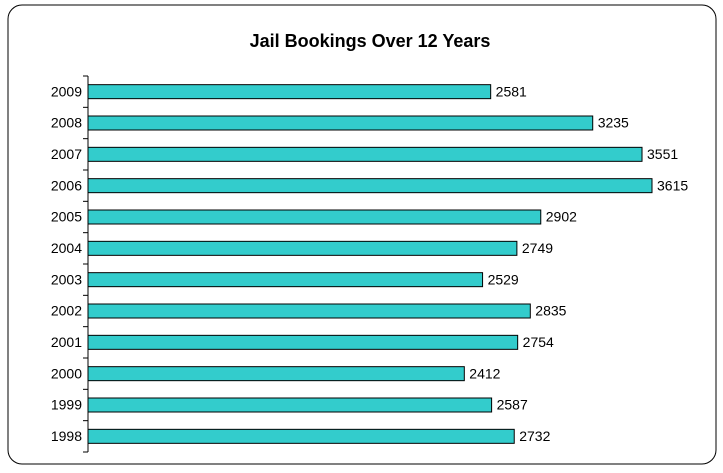 This screenshot has height=473, width=723. What do you see at coordinates (66, 123) in the screenshot?
I see `y-tick-label: 2008` at bounding box center [66, 123].